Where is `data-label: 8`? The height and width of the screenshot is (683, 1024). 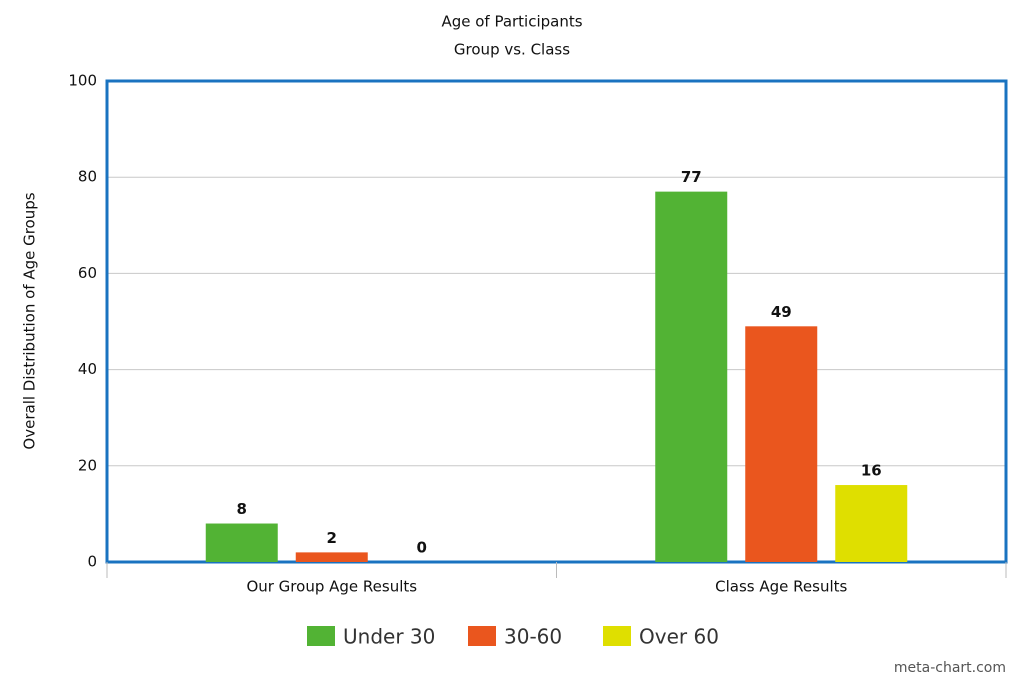 data-label: 8 is located at coordinates (242, 509).